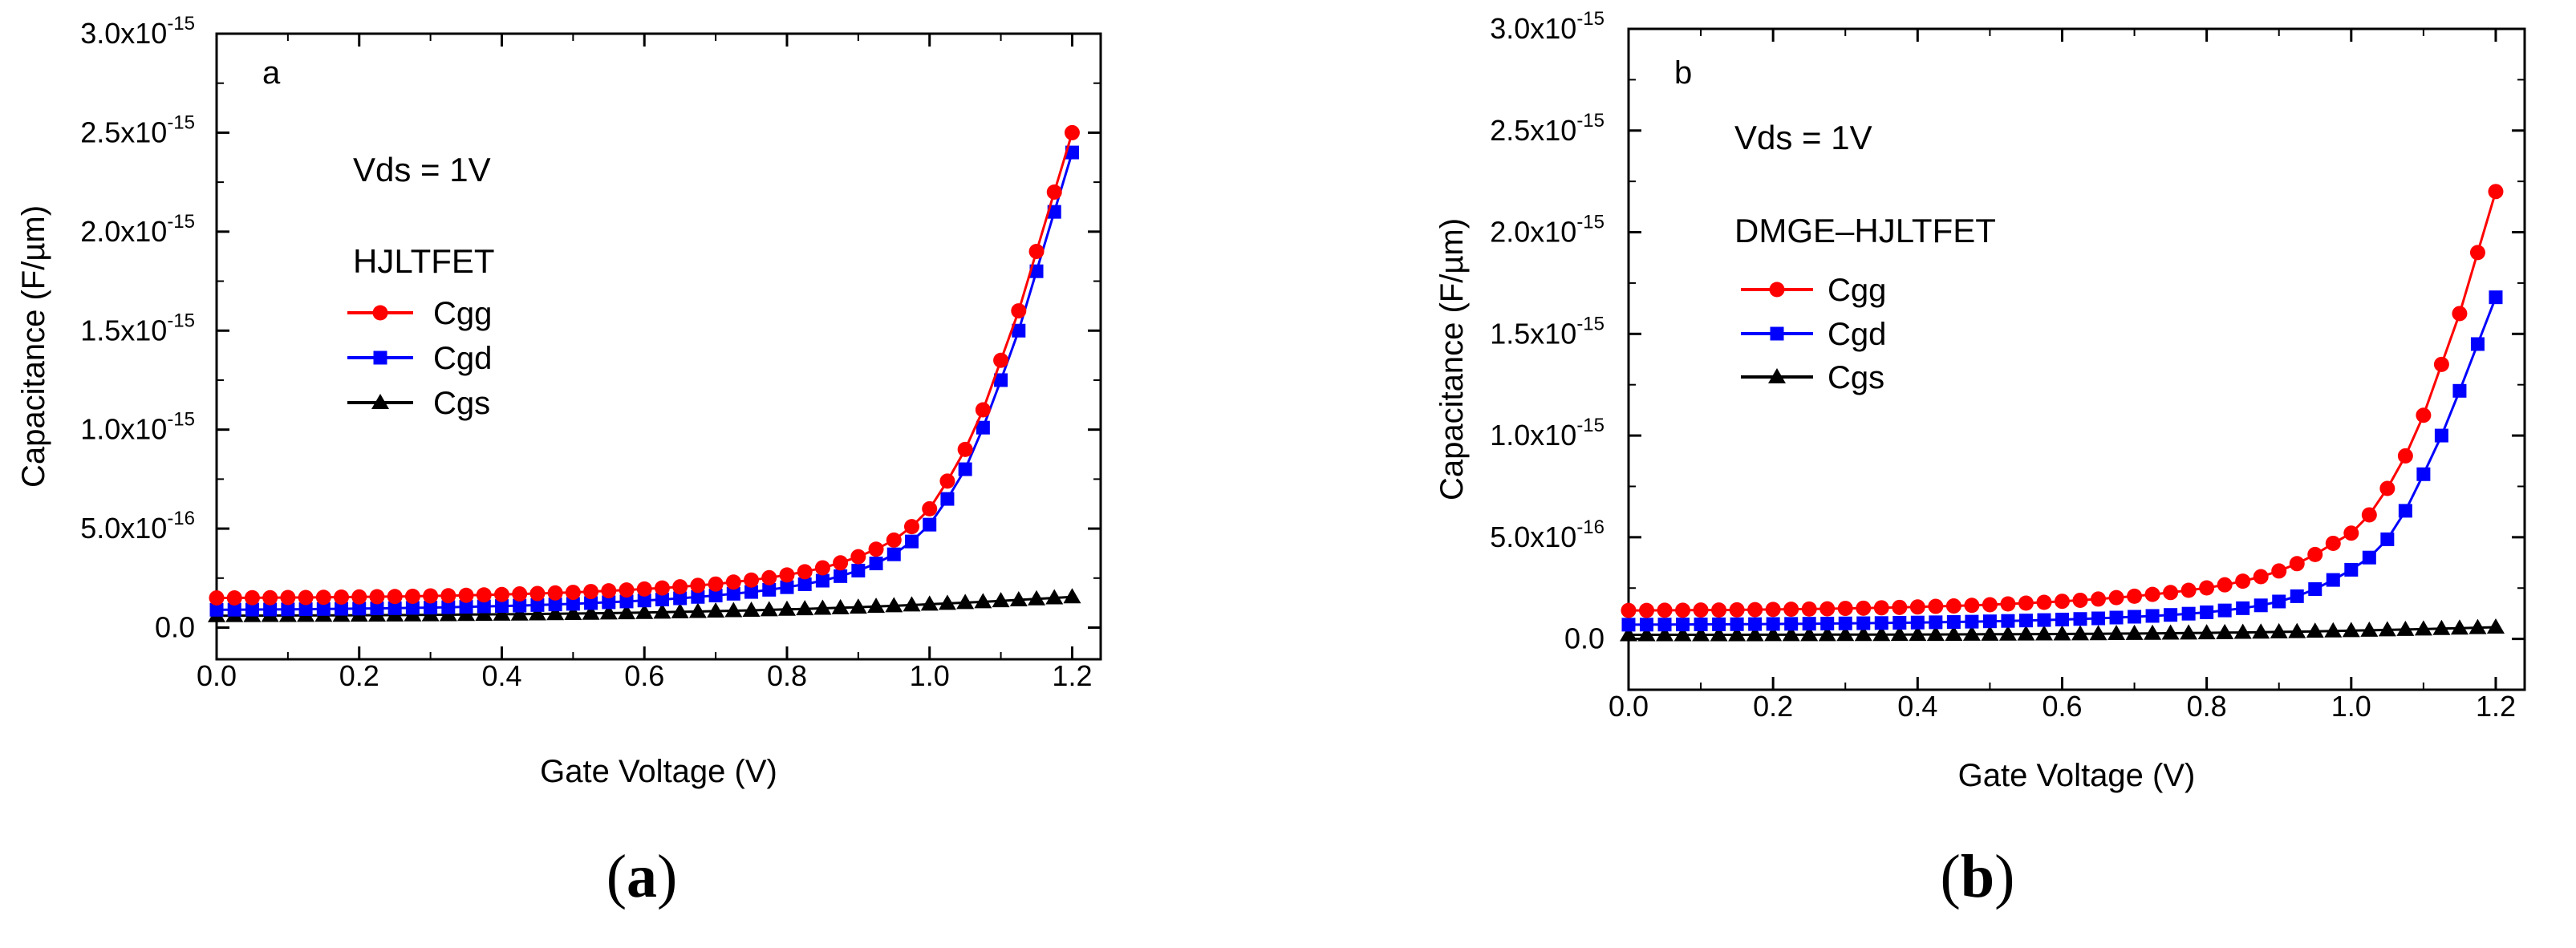 This screenshot has height=948, width=2576. I want to click on chart-a-y-axis-title: Capacitance (F/µm), so click(33, 346).